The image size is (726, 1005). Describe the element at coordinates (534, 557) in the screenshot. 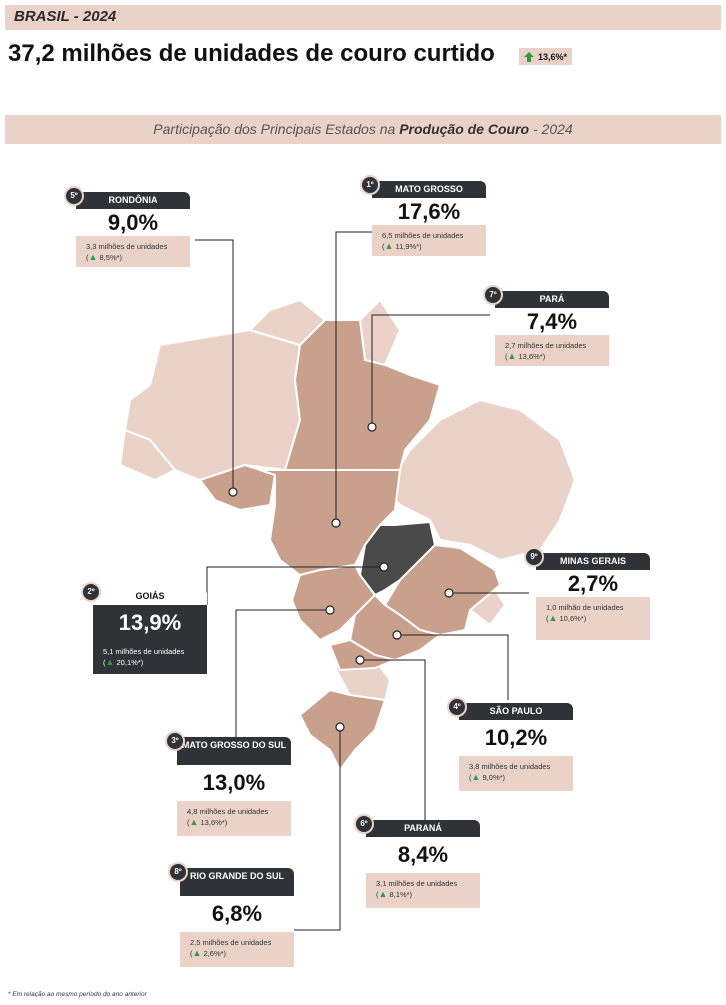

I see `rank-badge: 9º` at that location.